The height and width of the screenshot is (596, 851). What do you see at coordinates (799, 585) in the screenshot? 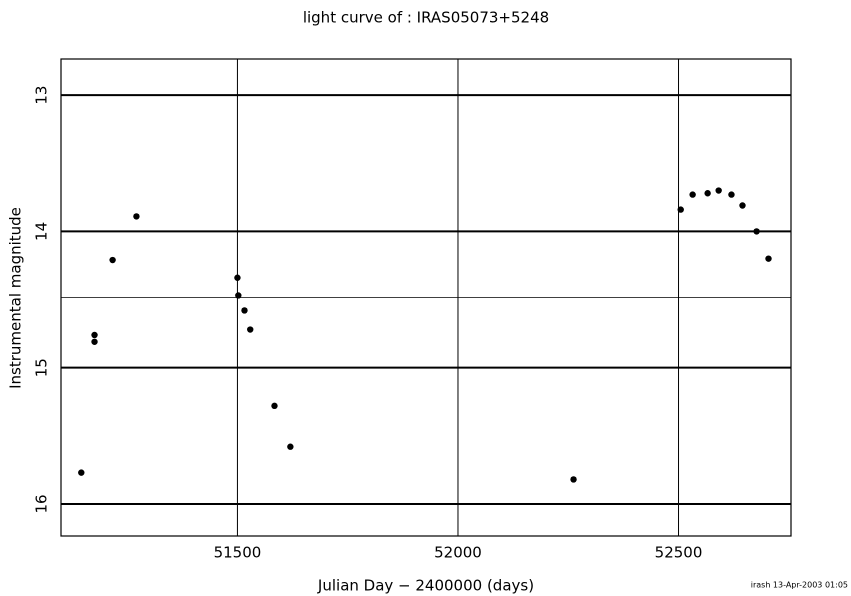
I see `footer: irash 13-Apr-2003 01:05` at bounding box center [799, 585].